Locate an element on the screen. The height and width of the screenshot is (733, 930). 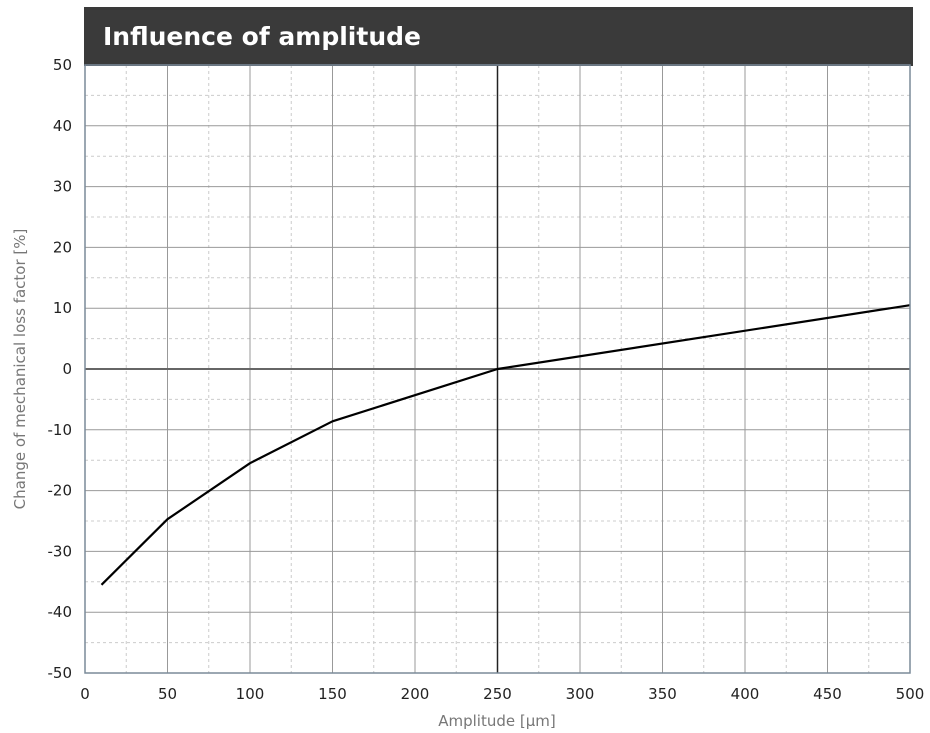
x-tick-label: 400 is located at coordinates (745, 694).